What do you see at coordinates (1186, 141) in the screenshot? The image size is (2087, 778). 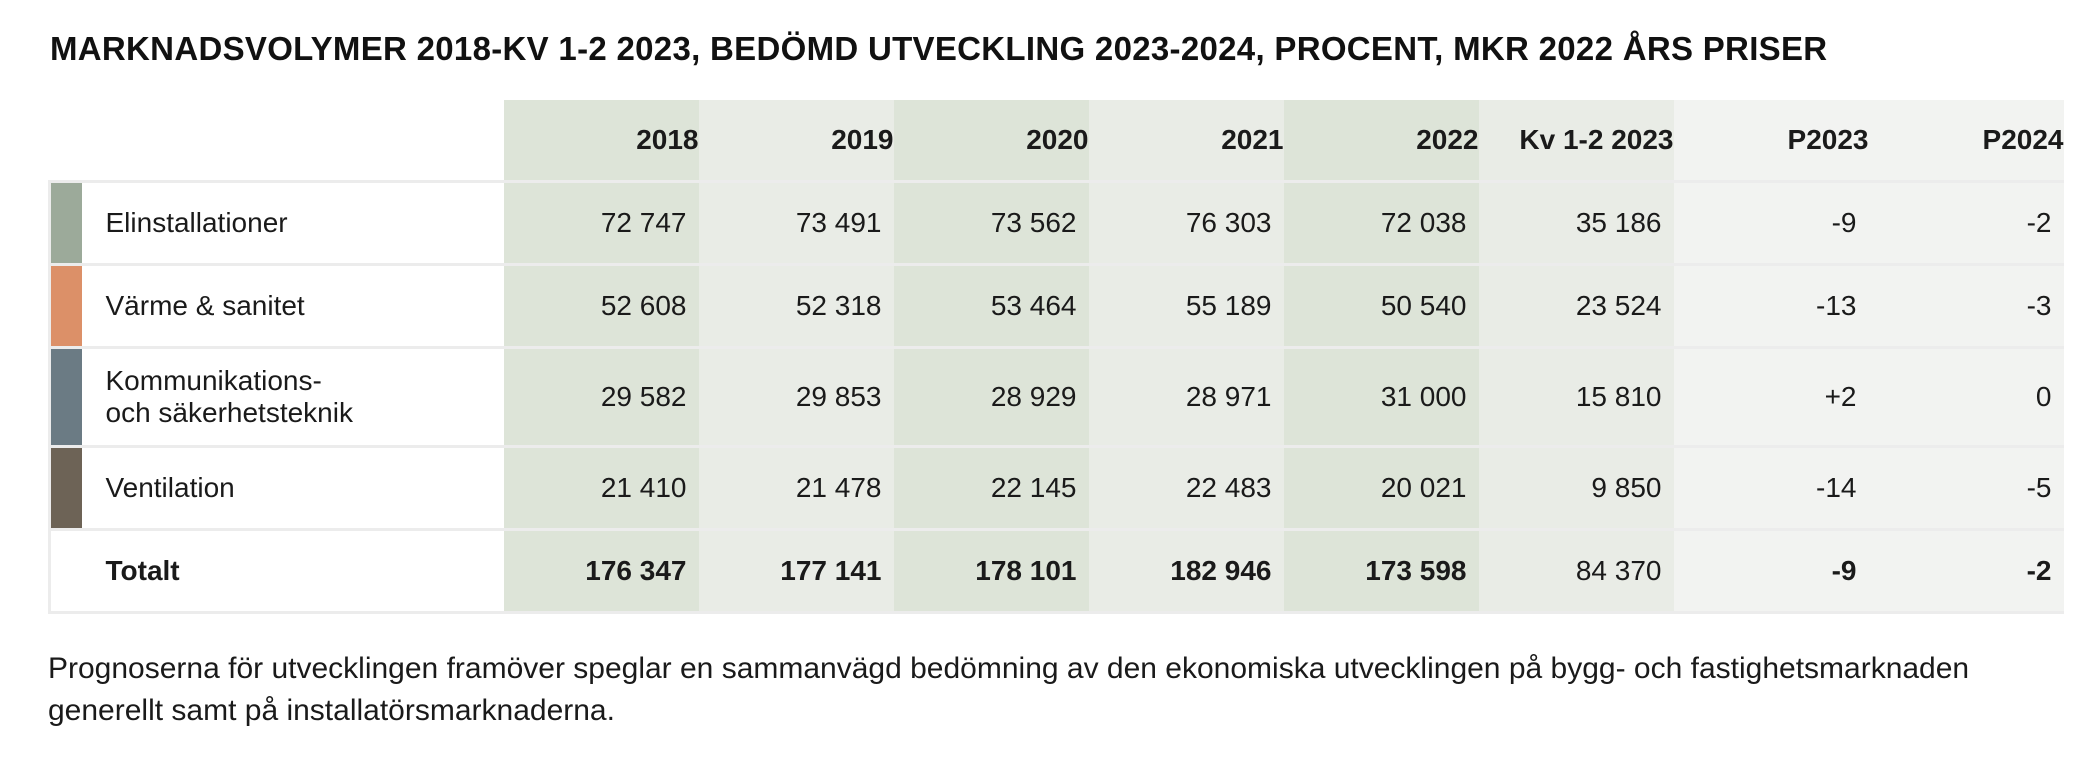 I see `col-header-2021: 2021` at bounding box center [1186, 141].